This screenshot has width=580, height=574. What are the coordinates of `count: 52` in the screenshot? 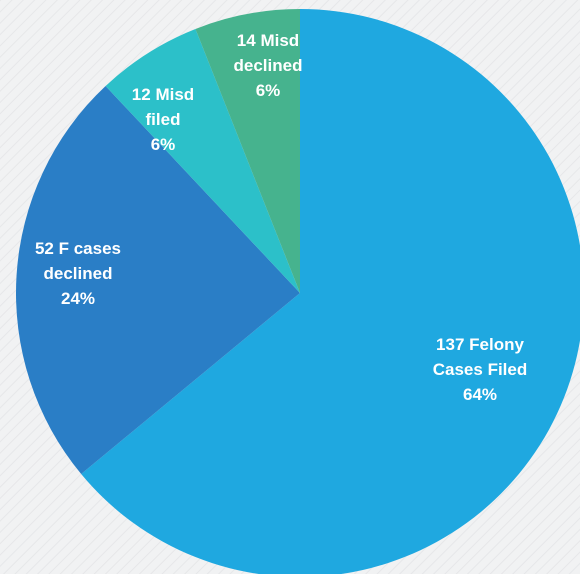 It's located at (44, 248).